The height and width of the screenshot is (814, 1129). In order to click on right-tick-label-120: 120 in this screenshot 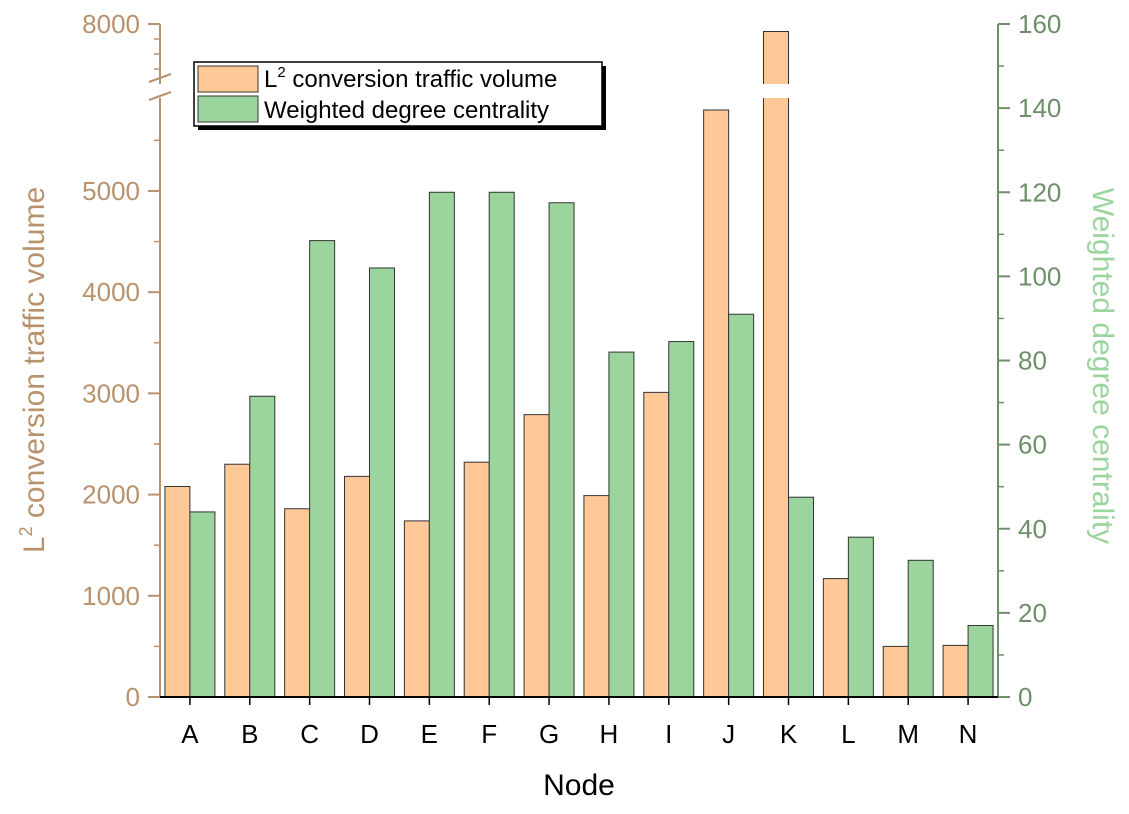, I will do `click(1039, 192)`.